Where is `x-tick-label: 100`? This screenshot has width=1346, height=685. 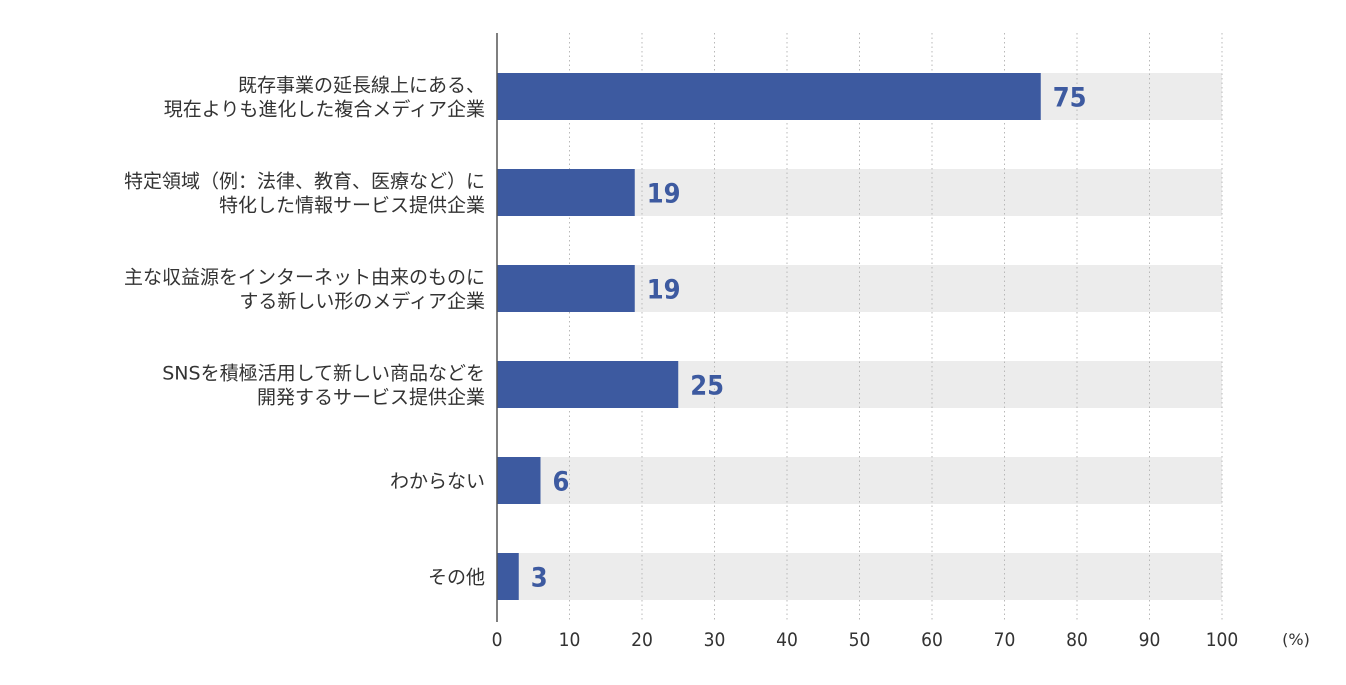
x-tick-label: 100 is located at coordinates (1222, 640).